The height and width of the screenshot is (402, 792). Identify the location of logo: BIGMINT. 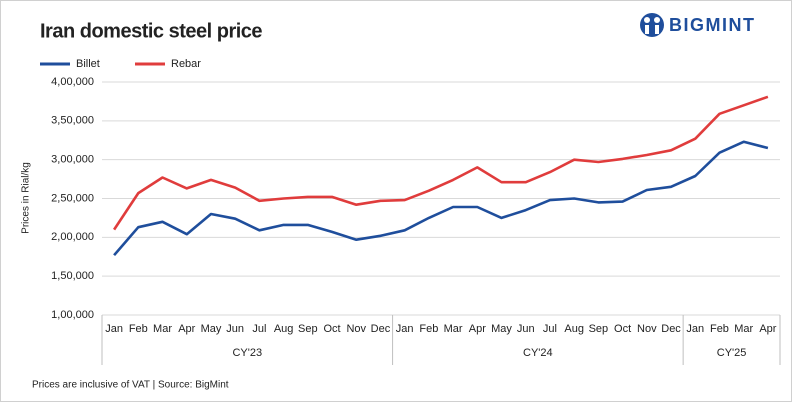
(698, 25).